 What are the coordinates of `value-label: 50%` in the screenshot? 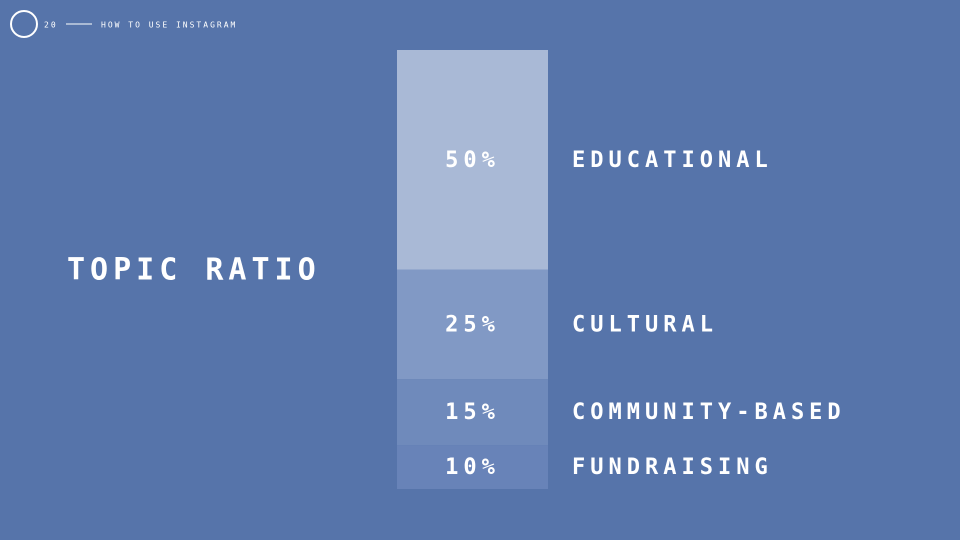 It's located at (472, 160).